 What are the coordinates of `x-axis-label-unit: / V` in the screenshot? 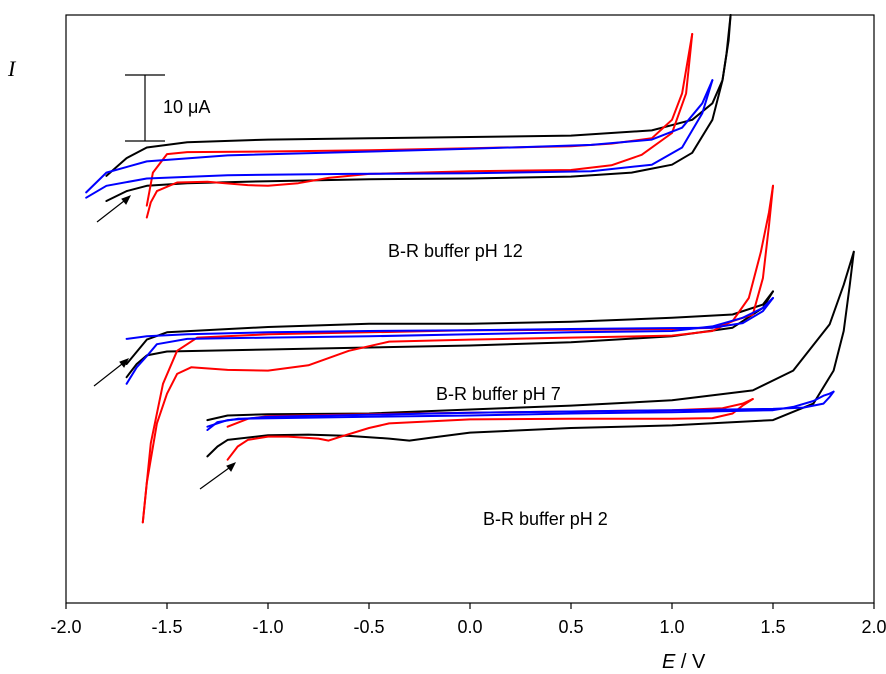 It's located at (690, 662).